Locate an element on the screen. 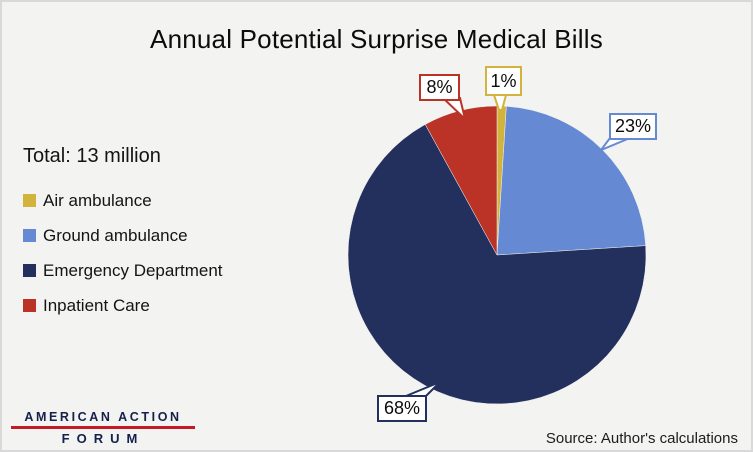 This screenshot has width=753, height=452. legend-label-inpatient: Inpatient Care is located at coordinates (96, 305).